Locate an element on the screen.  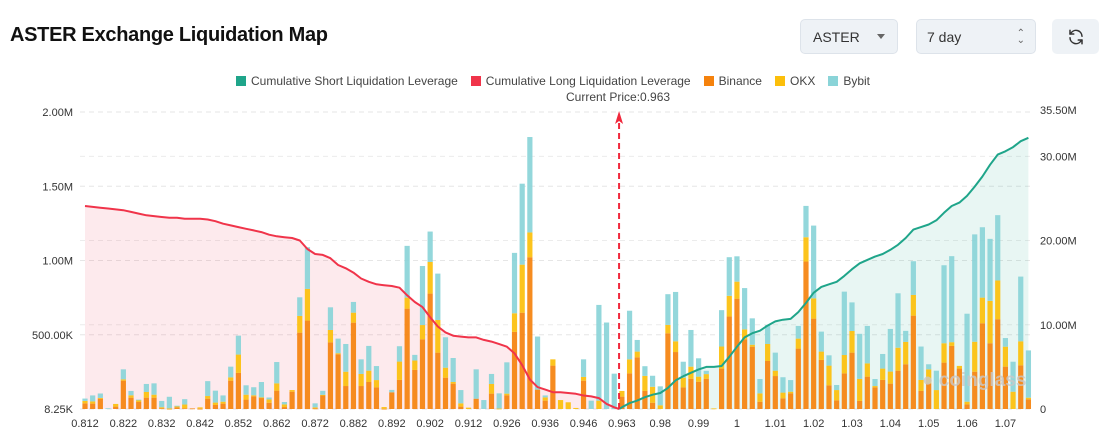
legend-item-bybit: Bybit is located at coordinates (849, 81).